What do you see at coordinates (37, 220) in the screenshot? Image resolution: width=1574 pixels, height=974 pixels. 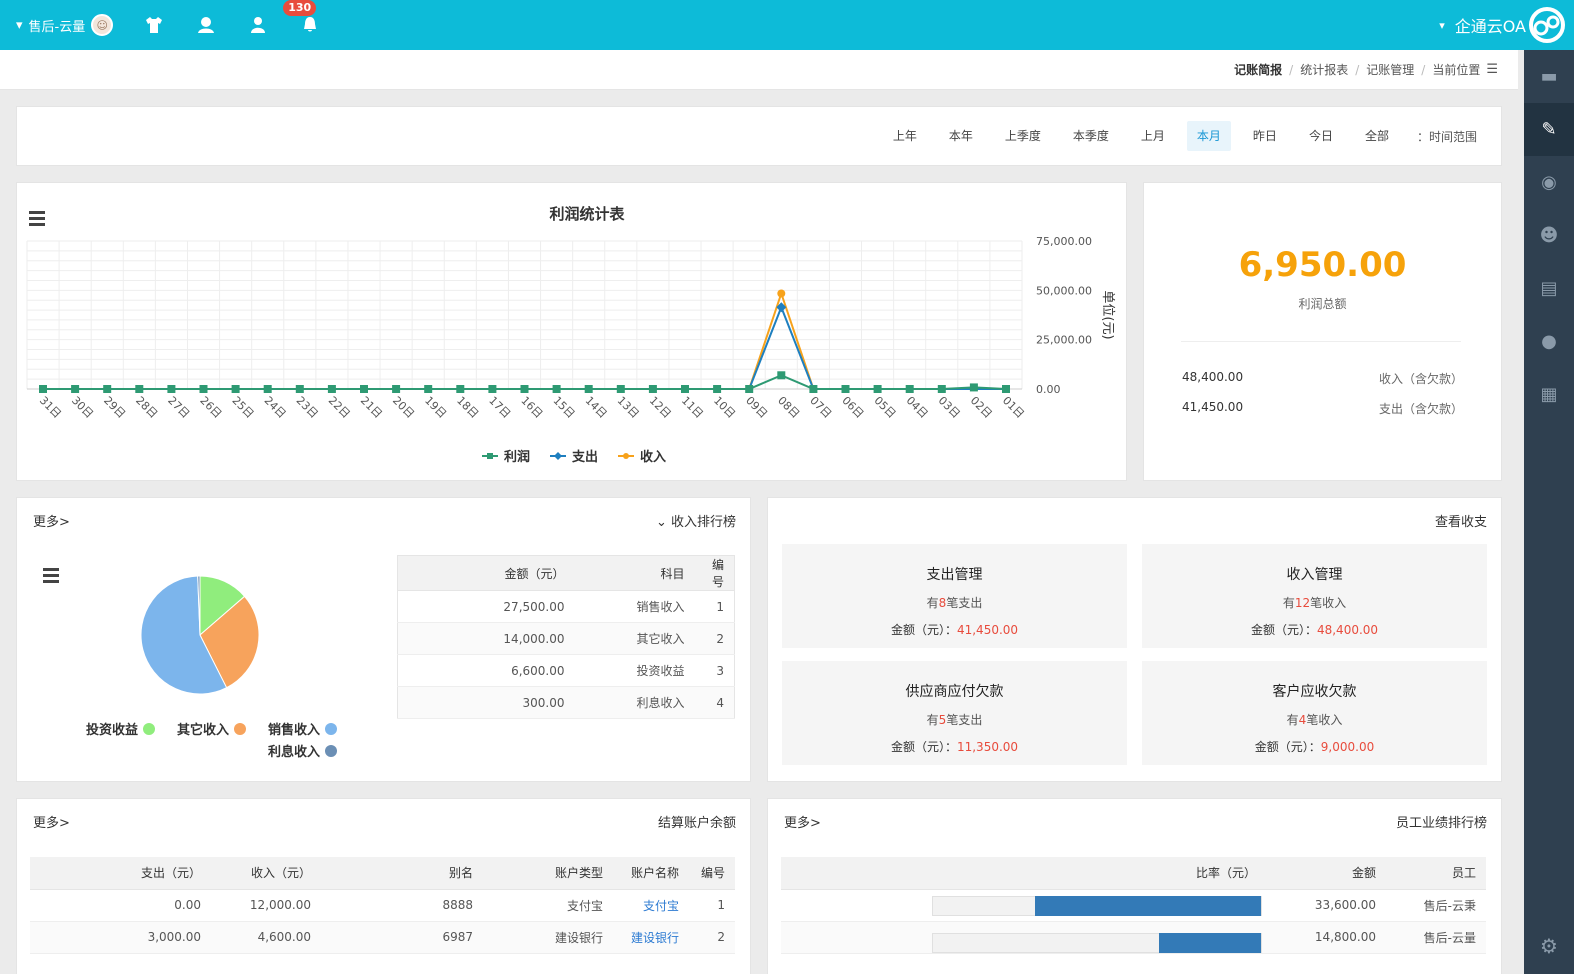 I see `chart-menu-icon` at bounding box center [37, 220].